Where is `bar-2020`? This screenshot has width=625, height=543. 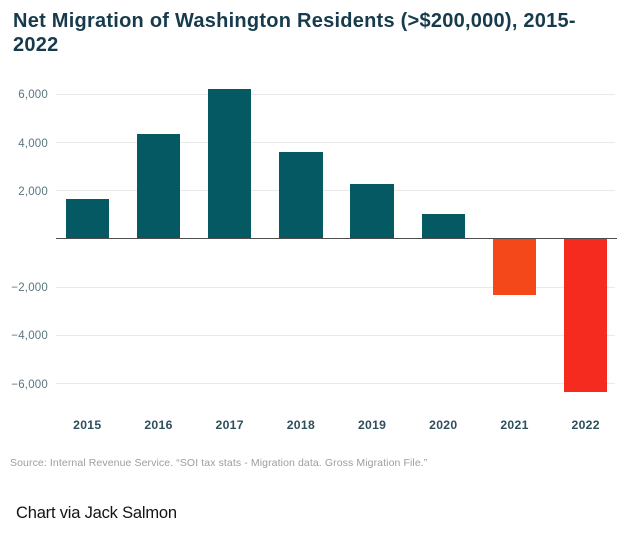
bar-2020 is located at coordinates (443, 226).